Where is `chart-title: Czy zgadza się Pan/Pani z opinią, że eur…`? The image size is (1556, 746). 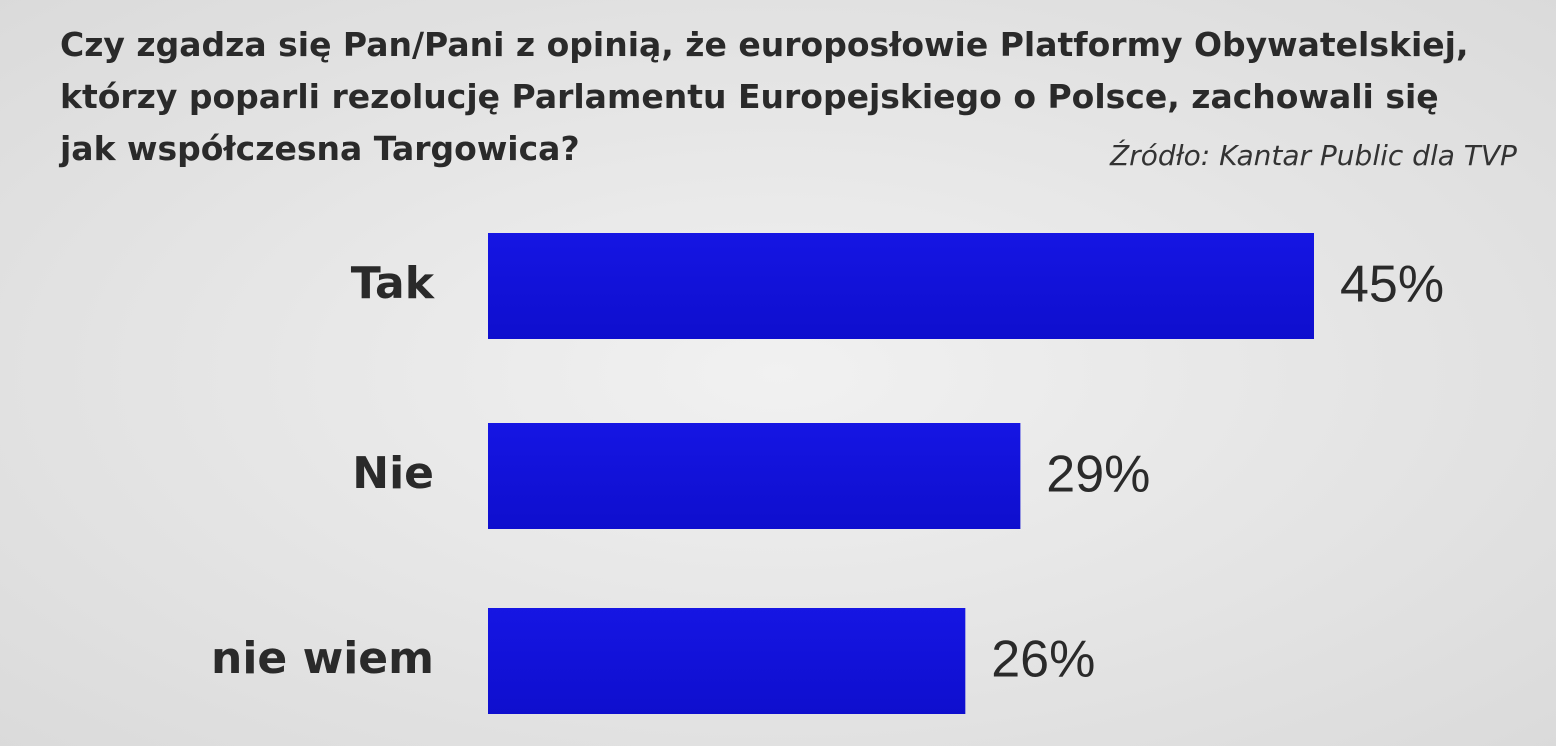 chart-title: Czy zgadza się Pan/Pani z opinią, że eur… is located at coordinates (764, 44).